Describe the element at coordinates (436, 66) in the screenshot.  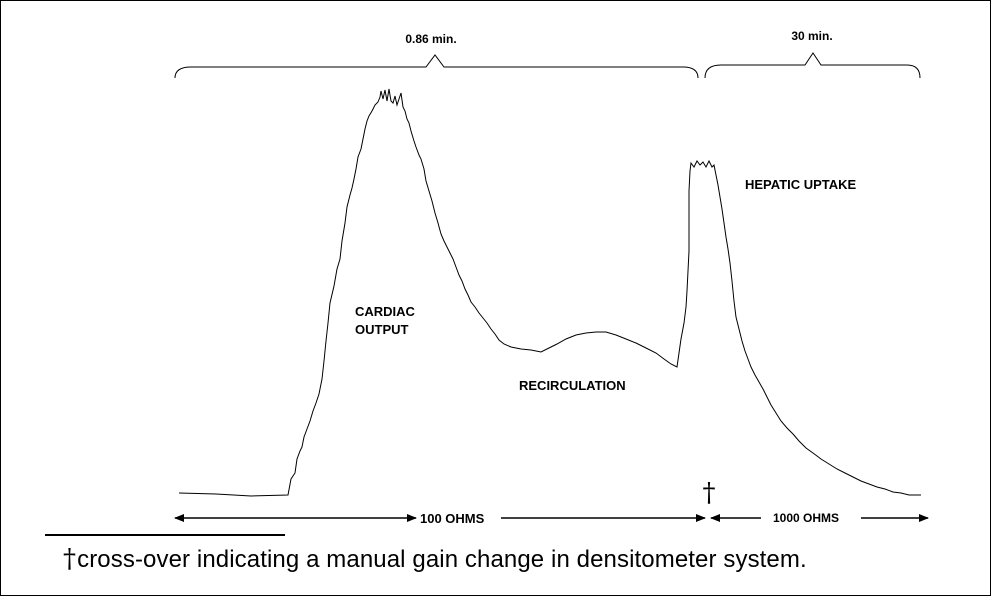
I see `bracket-left` at that location.